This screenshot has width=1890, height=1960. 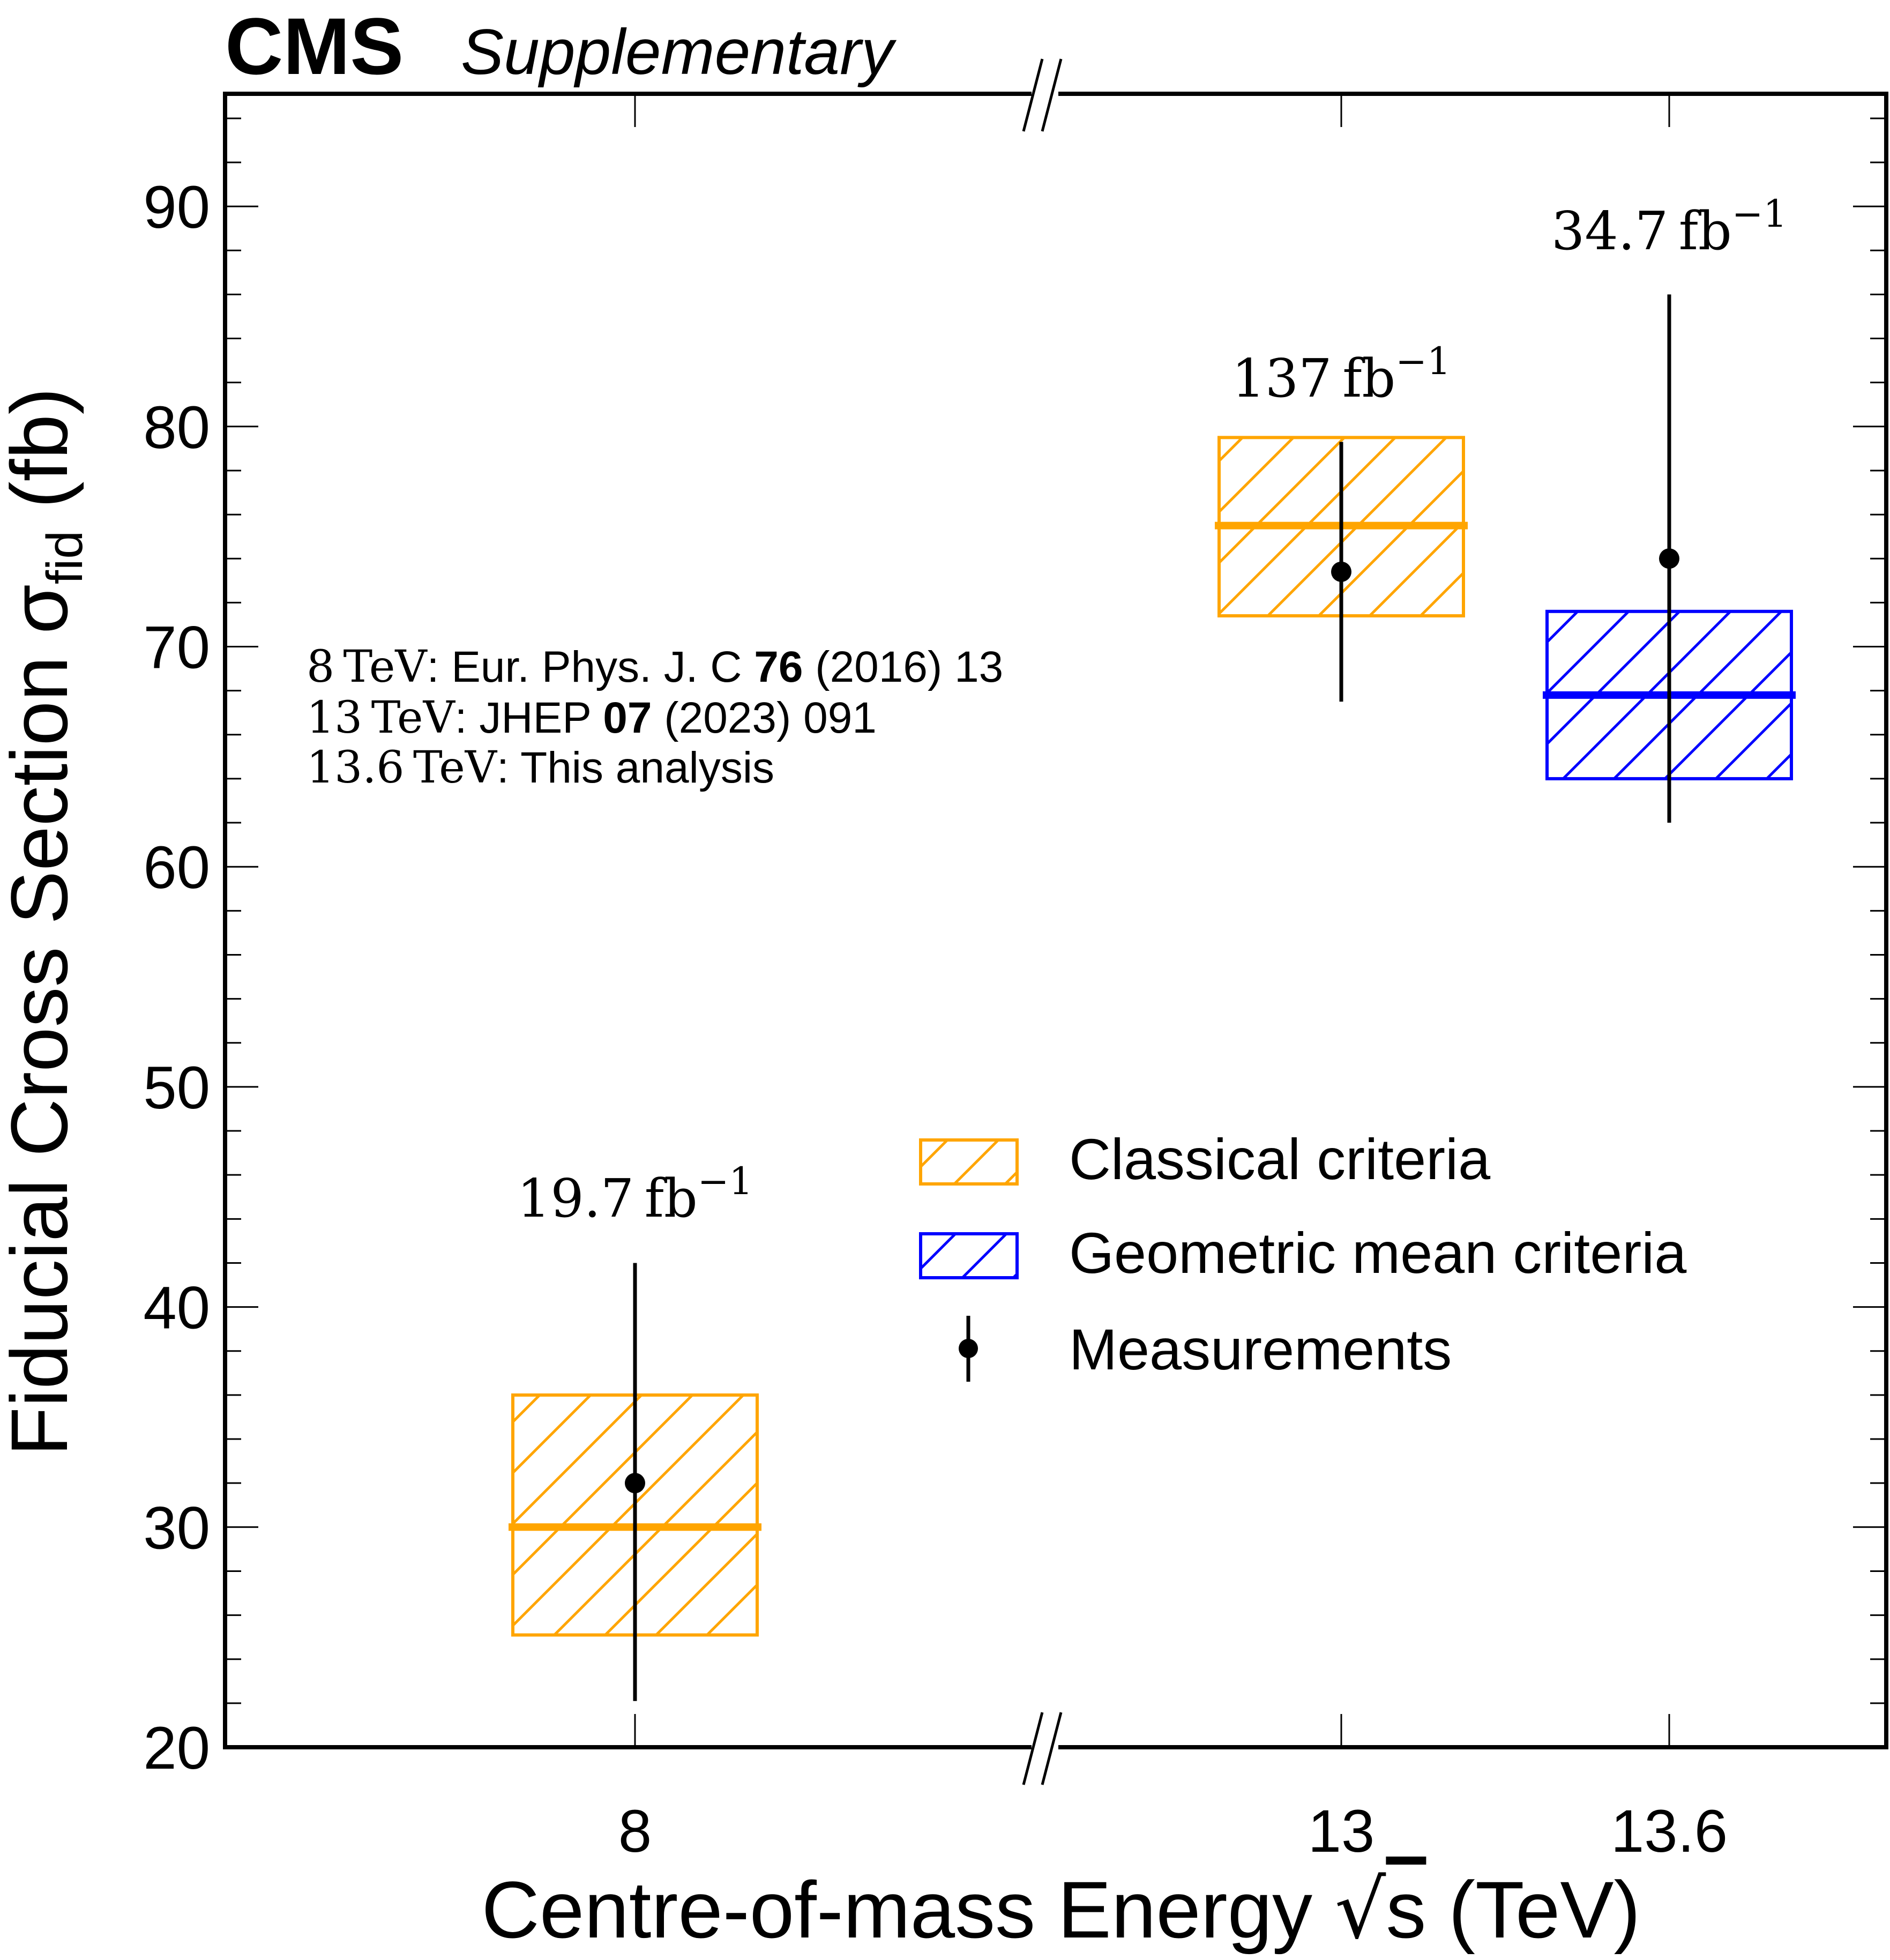 What do you see at coordinates (1341, 1831) in the screenshot?
I see `x-tick-label: 13` at bounding box center [1341, 1831].